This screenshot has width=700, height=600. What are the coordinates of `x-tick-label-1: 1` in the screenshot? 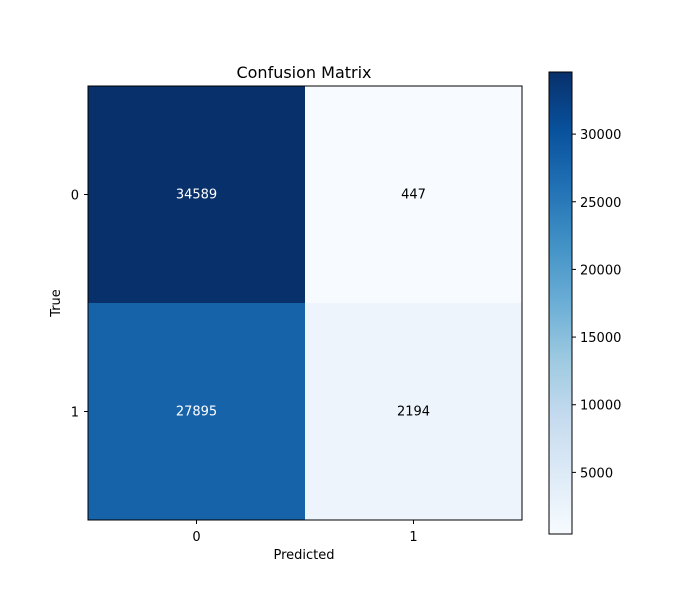 It's located at (413, 537).